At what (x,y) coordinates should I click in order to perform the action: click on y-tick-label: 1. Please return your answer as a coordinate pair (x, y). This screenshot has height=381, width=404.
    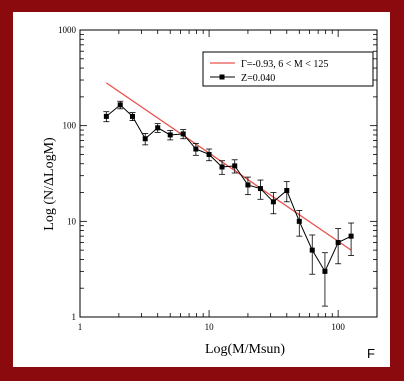
    Looking at the image, I should click on (74, 317).